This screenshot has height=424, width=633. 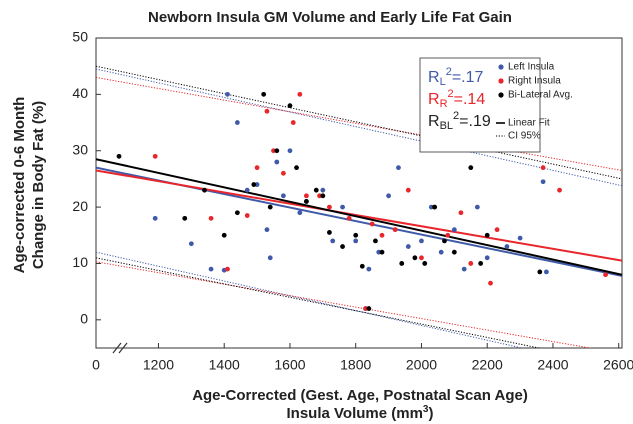 What do you see at coordinates (38, 185) in the screenshot?
I see `y-axis-label: Change in Body Fat (%)` at bounding box center [38, 185].